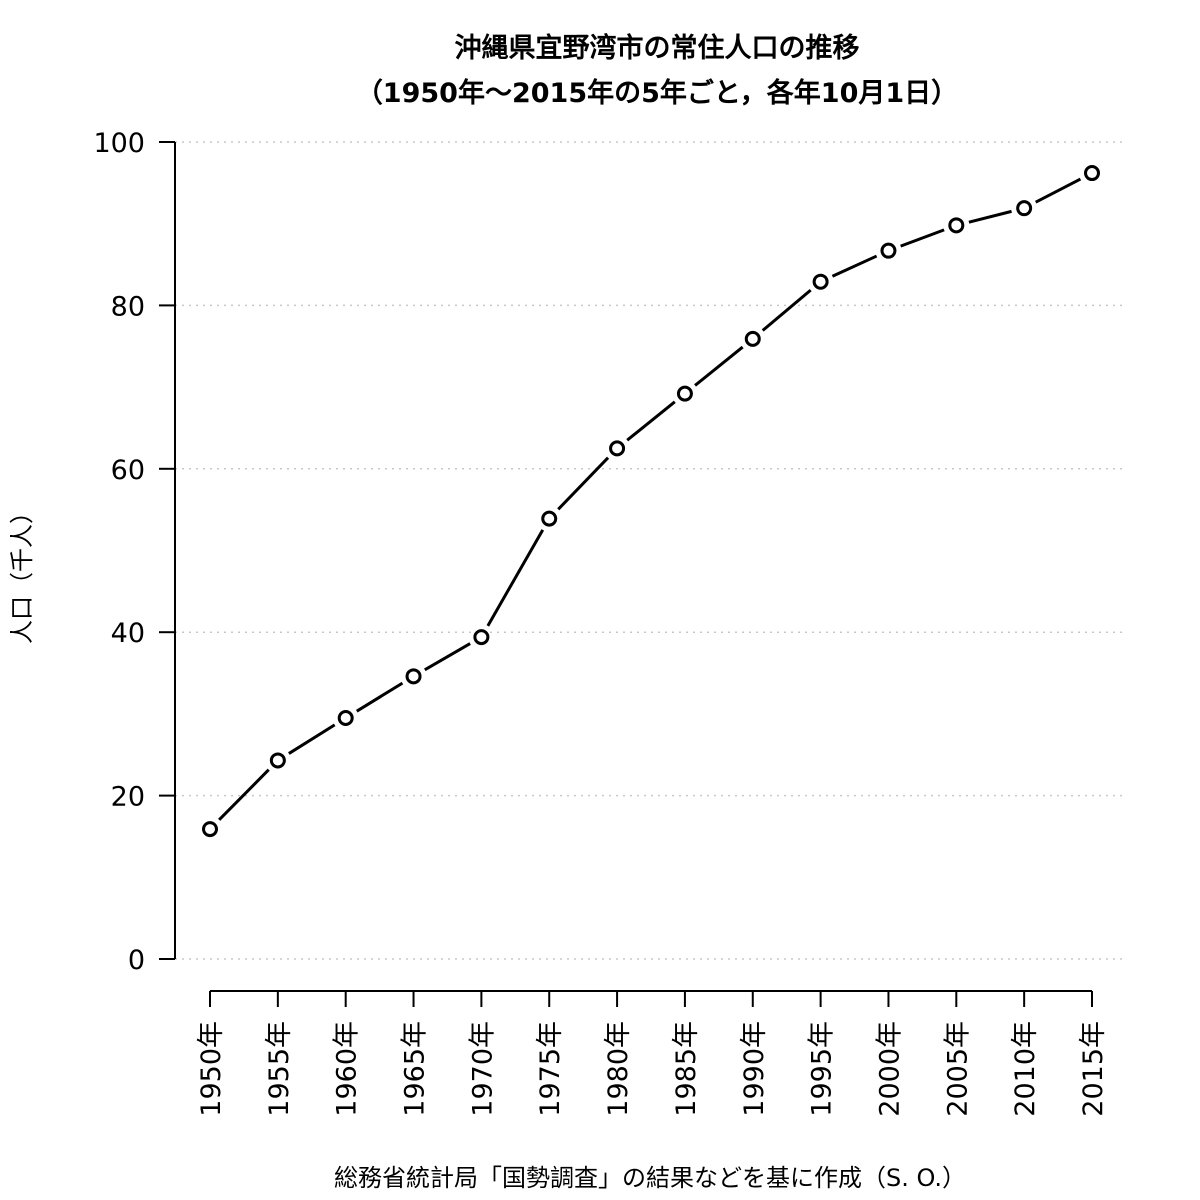 The width and height of the screenshot is (1200, 1200). What do you see at coordinates (1025, 1069) in the screenshot?
I see `x-tick-label: 2010年` at bounding box center [1025, 1069].